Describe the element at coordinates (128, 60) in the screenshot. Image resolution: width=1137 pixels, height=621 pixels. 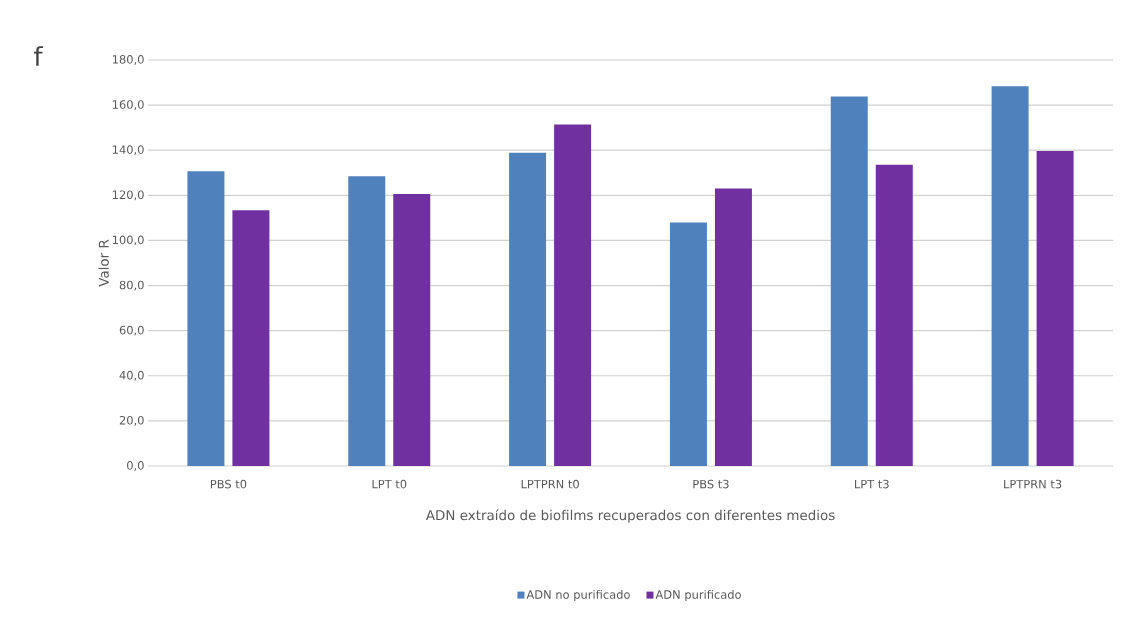
I see `y-tick-label: 180,0` at that location.